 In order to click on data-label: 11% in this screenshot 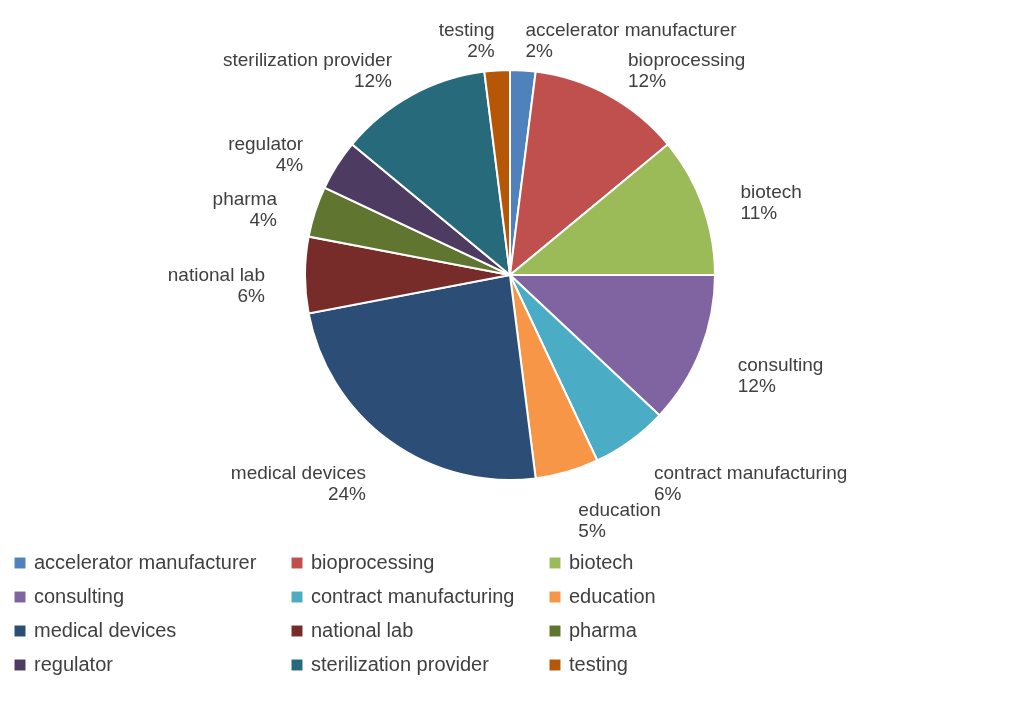, I will do `click(759, 213)`.